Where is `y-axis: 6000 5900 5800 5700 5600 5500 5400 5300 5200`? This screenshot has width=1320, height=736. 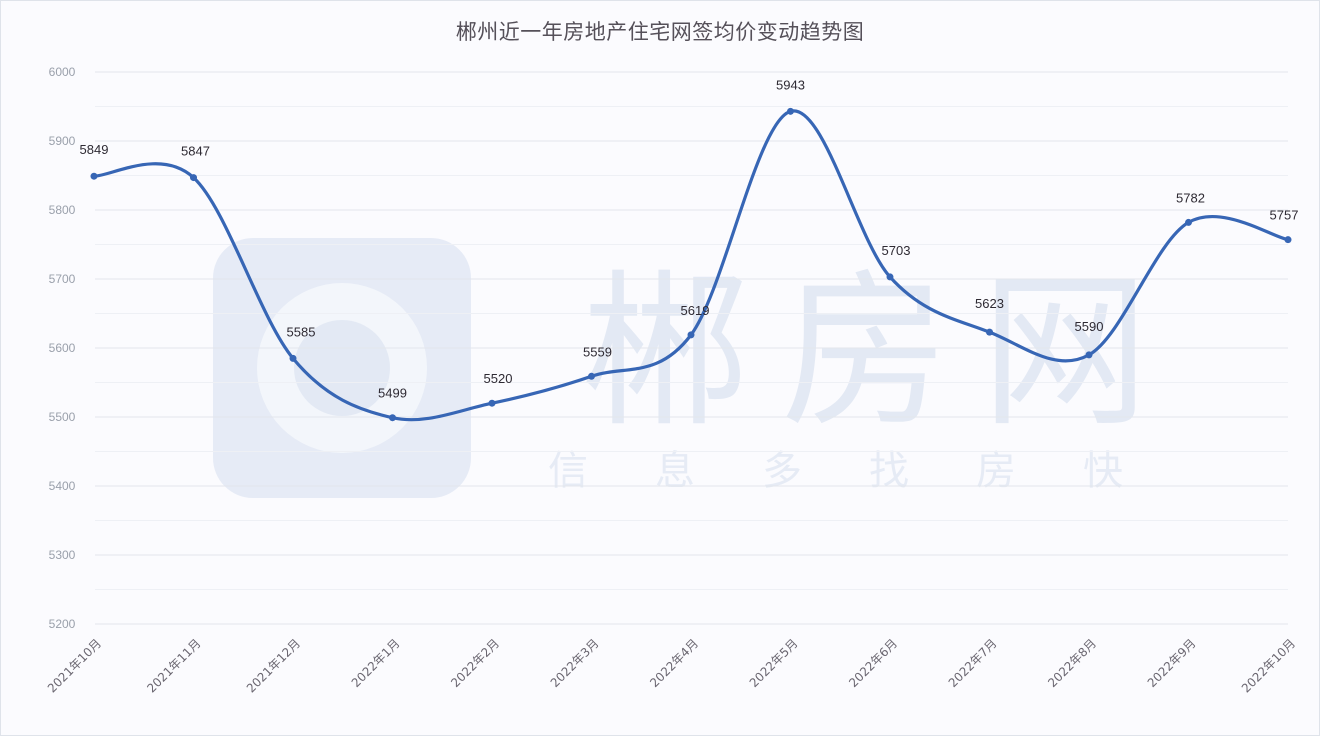
y-axis: 6000 5900 5800 5700 5600 5500 5400 5300 5200 is located at coordinates (62, 348).